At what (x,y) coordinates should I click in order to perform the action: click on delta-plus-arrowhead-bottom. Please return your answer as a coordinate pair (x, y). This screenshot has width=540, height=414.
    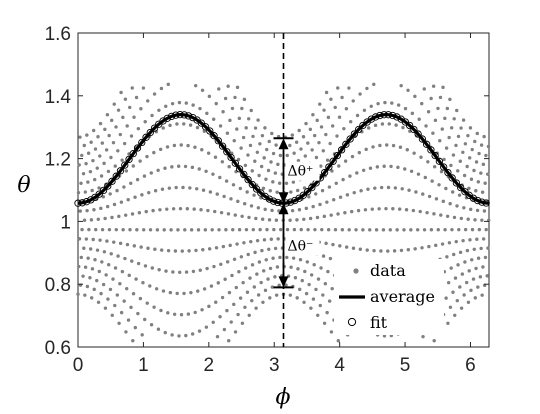
    Looking at the image, I should click on (283, 198).